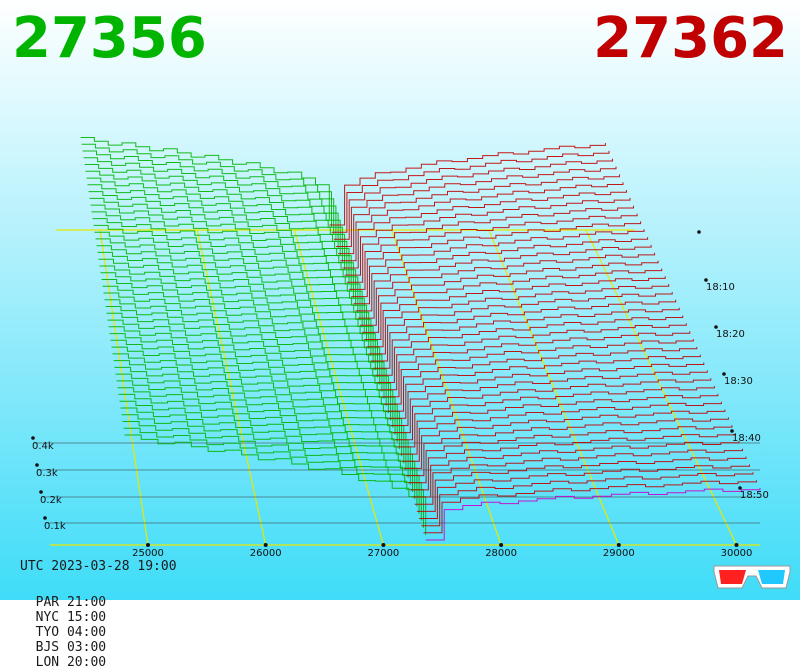 The height and width of the screenshot is (670, 800). I want to click on time-label-1: 18:20, so click(730, 334).